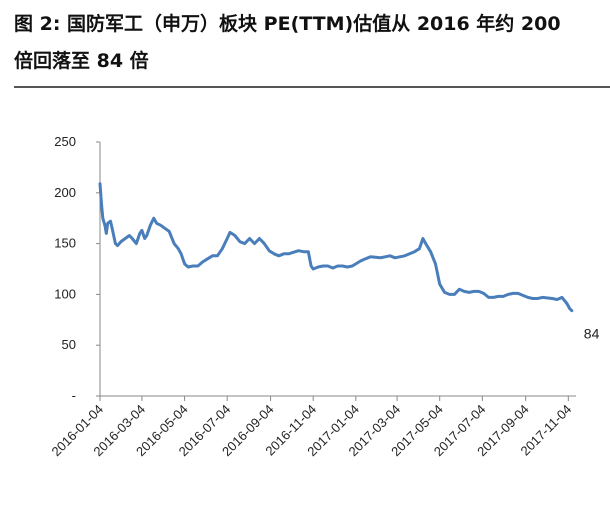 This screenshot has height=506, width=610. What do you see at coordinates (592, 334) in the screenshot?
I see `end-value-label: 84` at bounding box center [592, 334].